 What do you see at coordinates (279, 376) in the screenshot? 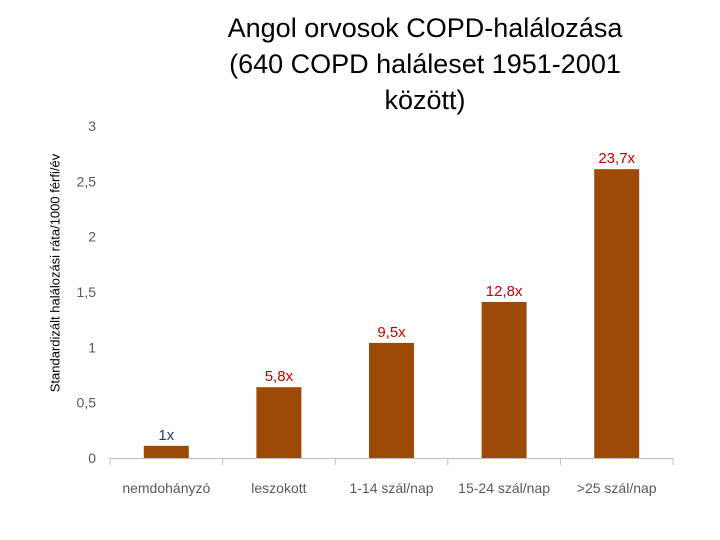
I see `data-label: 5,8x` at bounding box center [279, 376].